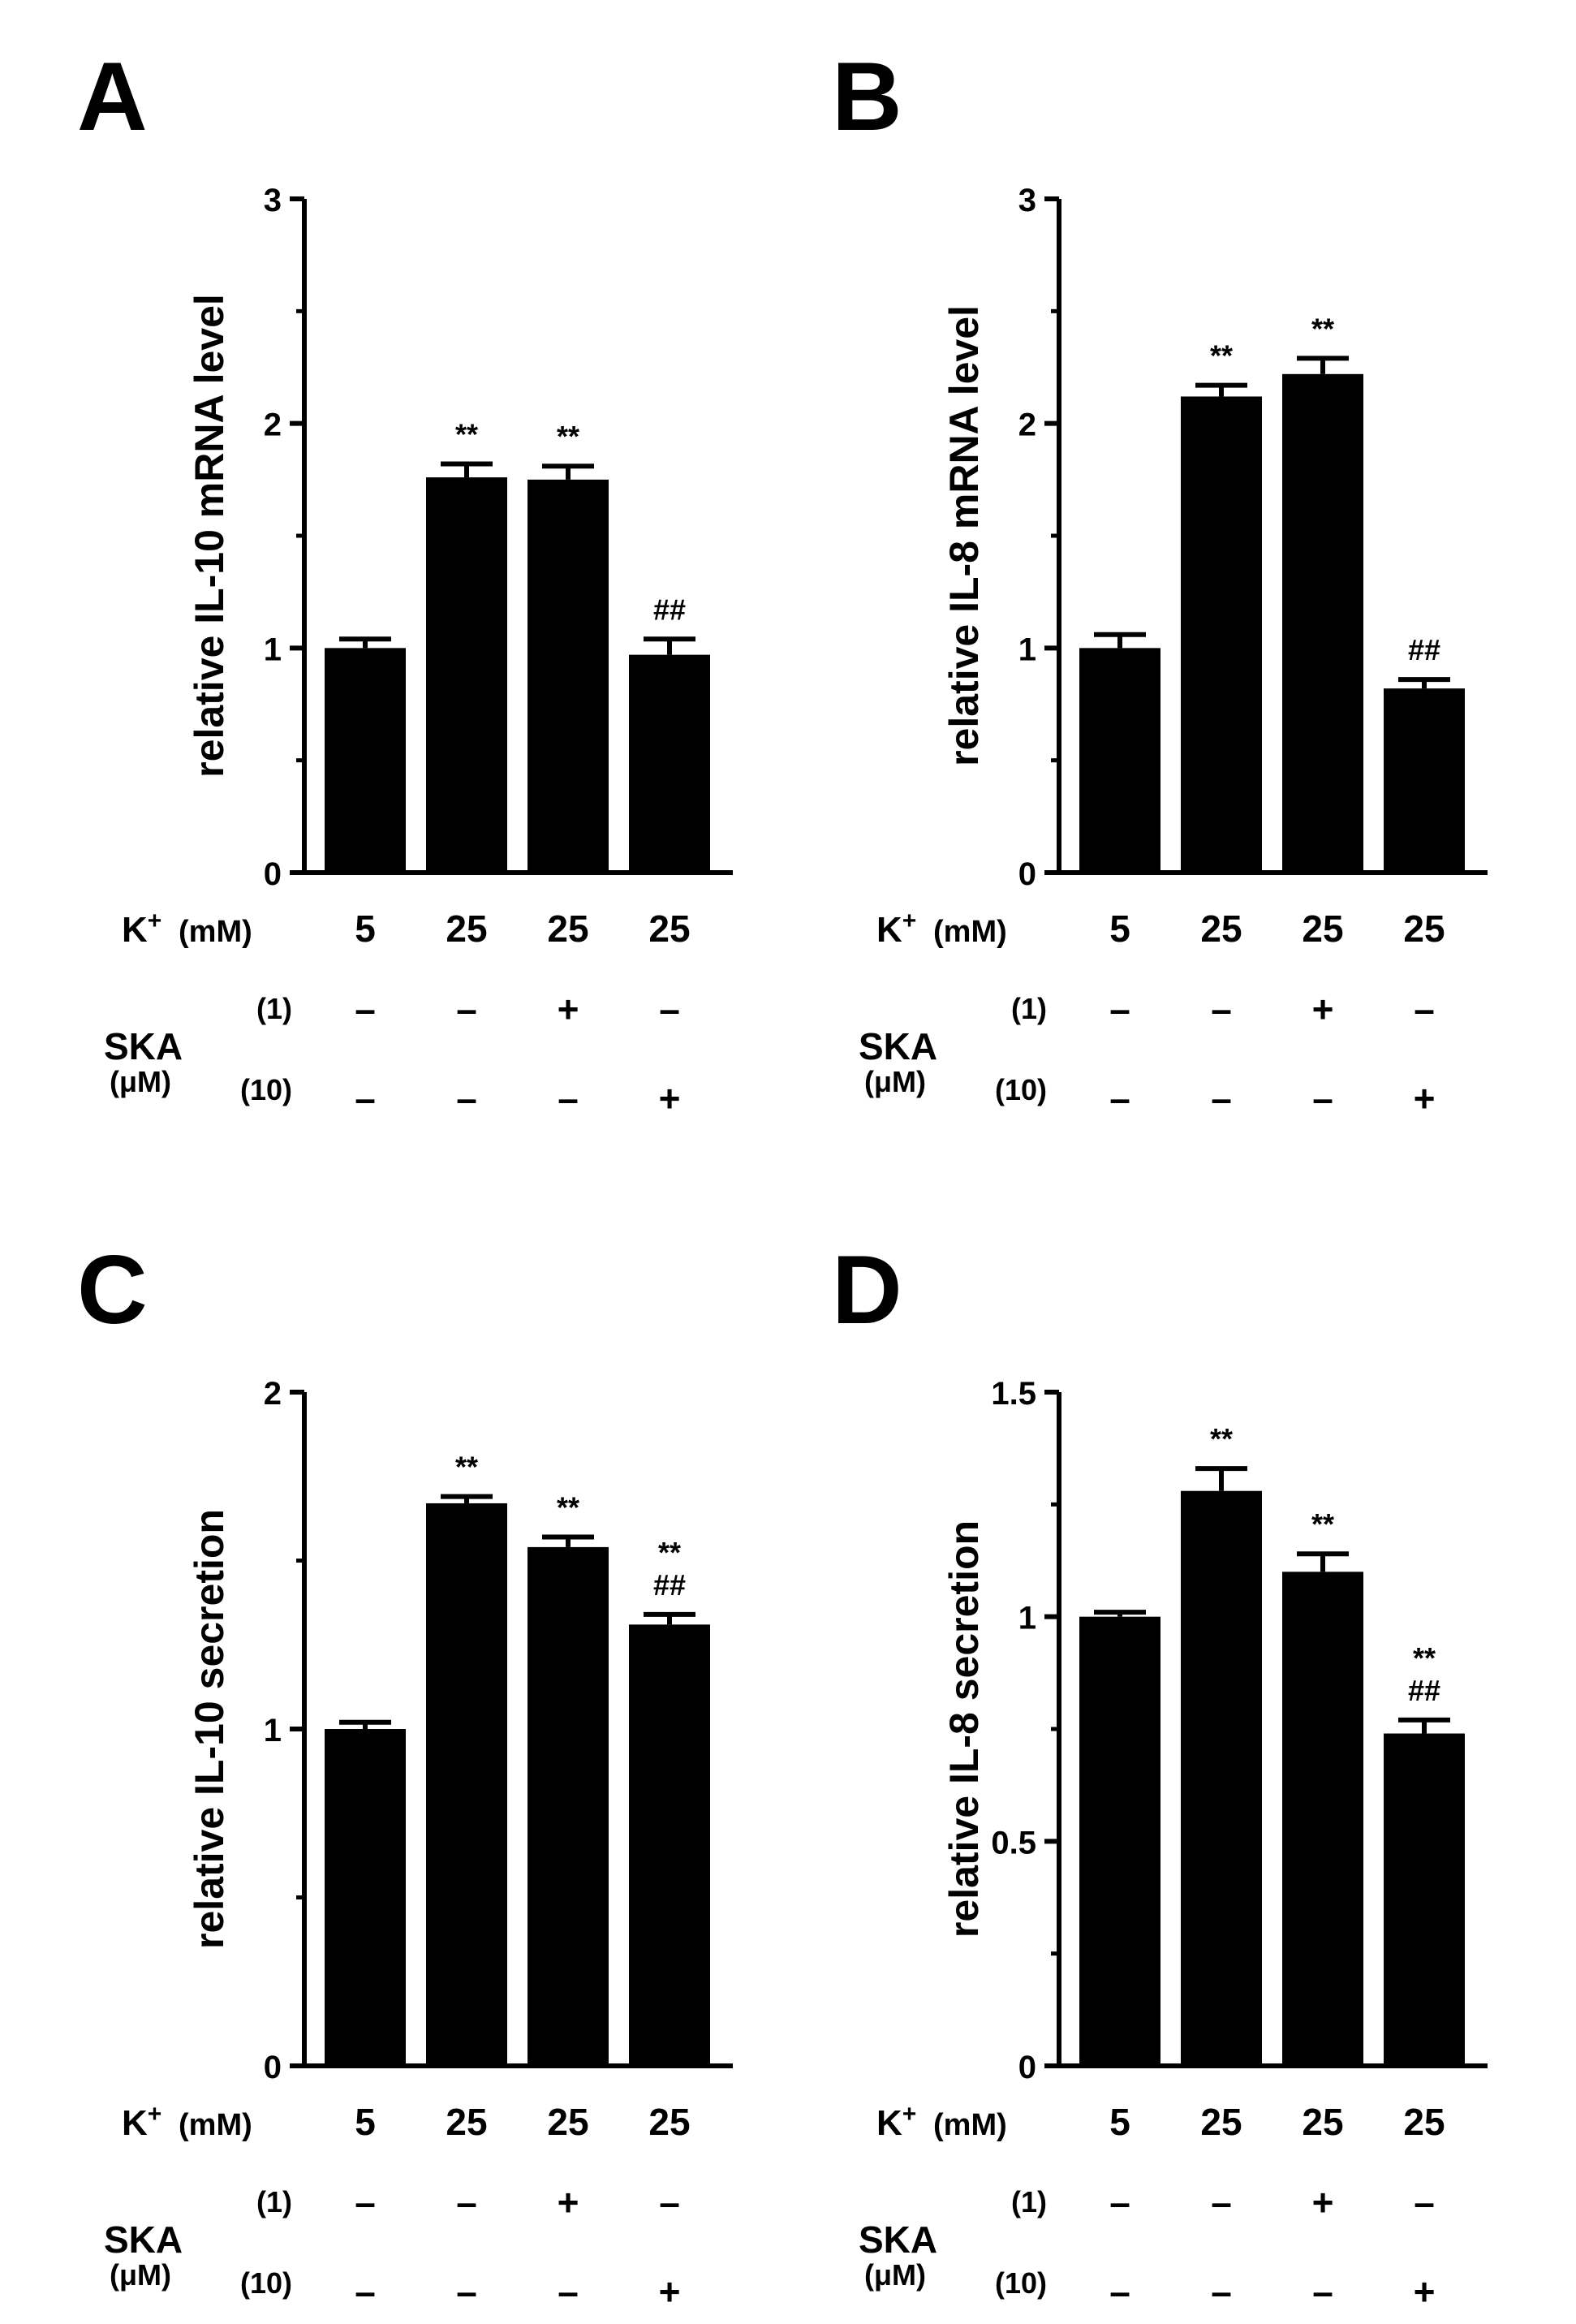 This screenshot has height=2324, width=1576. Describe the element at coordinates (867, 1289) in the screenshot. I see `panel-label-d: D` at that location.